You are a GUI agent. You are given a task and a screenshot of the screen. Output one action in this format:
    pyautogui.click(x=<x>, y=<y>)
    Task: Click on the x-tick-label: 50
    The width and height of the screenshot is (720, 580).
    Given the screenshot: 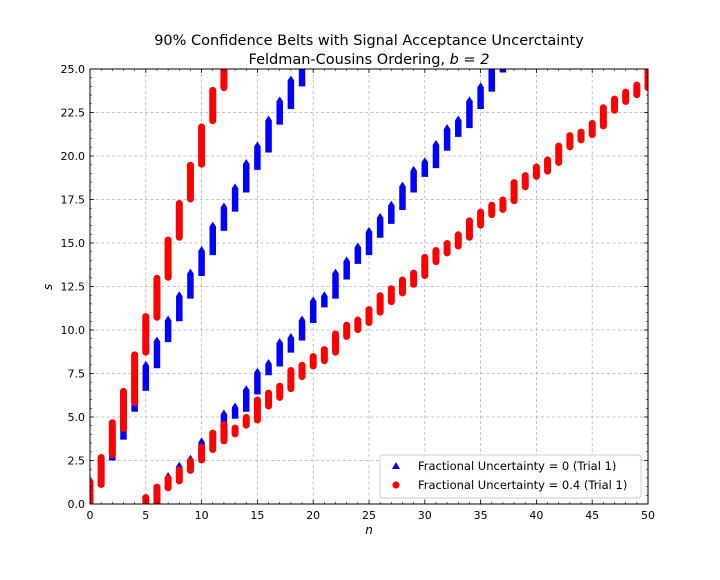 What is the action you would take?
    pyautogui.click(x=648, y=515)
    